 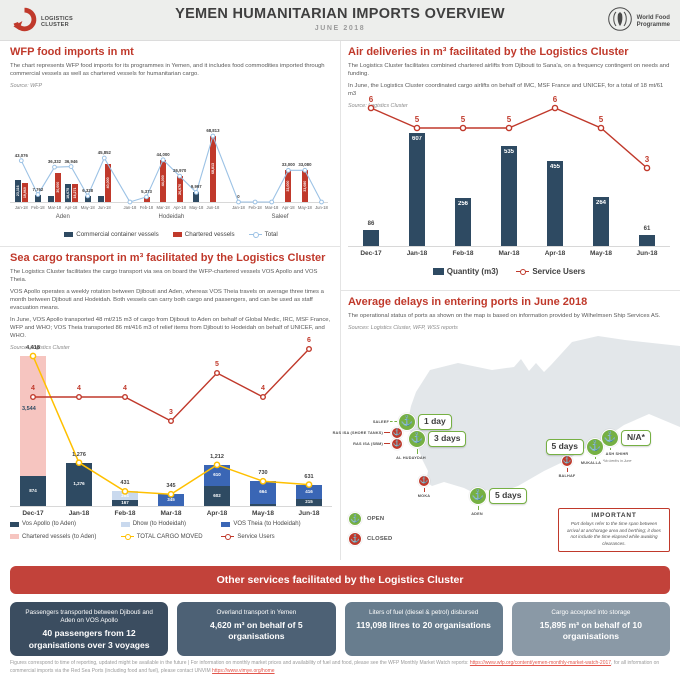 What do you see at coordinates (600, 202) in the screenshot?
I see `bar-value-label: 264` at bounding box center [600, 202].